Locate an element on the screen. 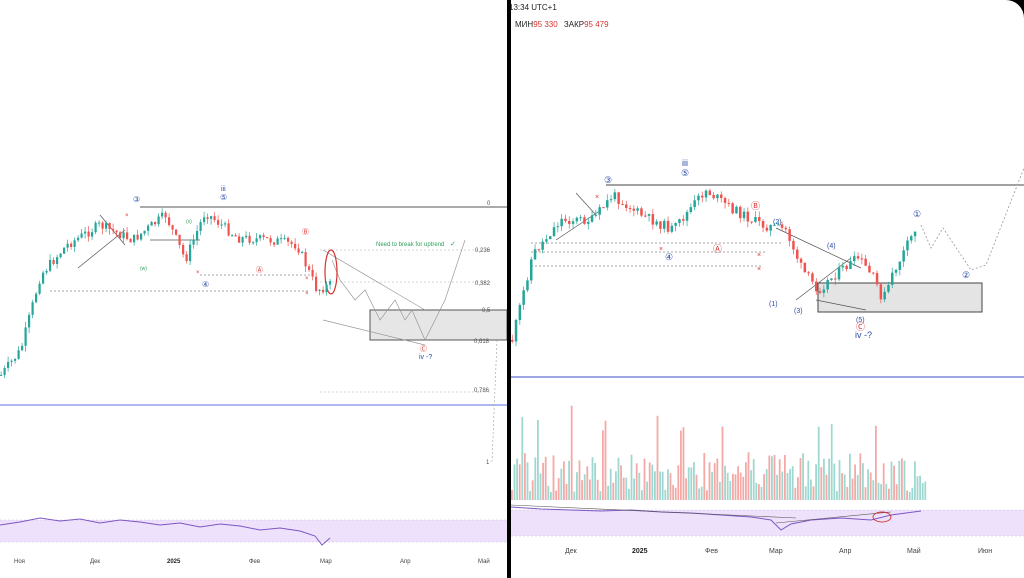 The width and height of the screenshot is (1024, 578). wave-label-iii: iii is located at coordinates (223, 189).